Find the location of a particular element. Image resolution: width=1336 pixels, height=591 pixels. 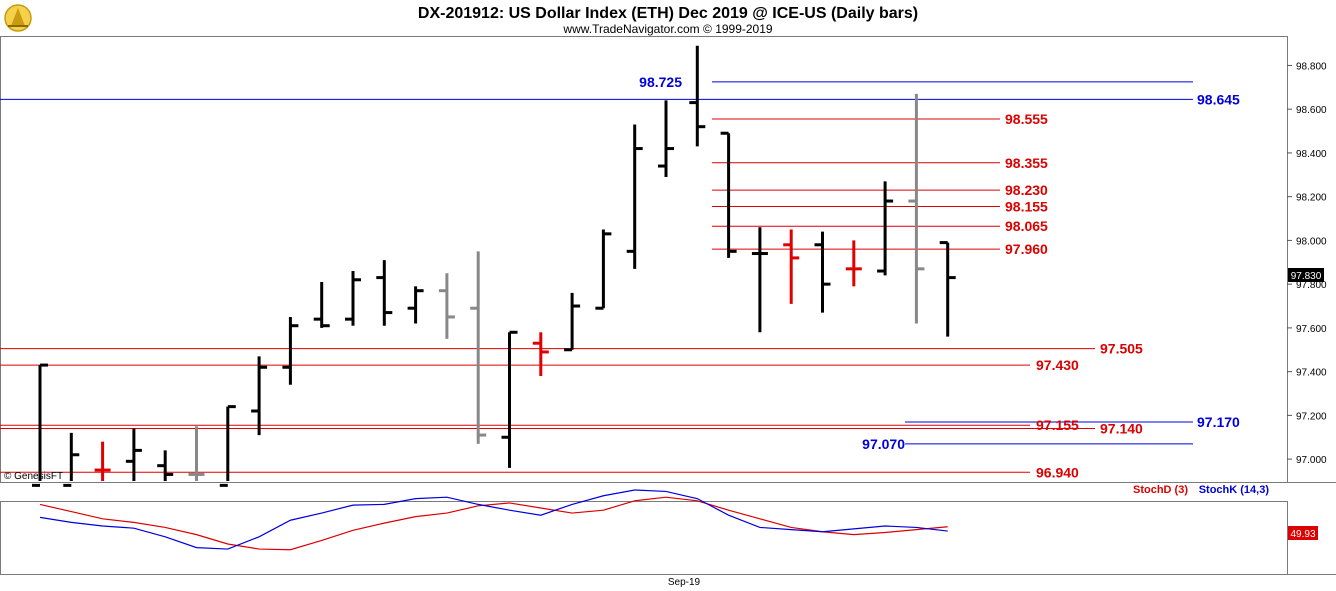

level-label: 97.140 is located at coordinates (1121, 429).